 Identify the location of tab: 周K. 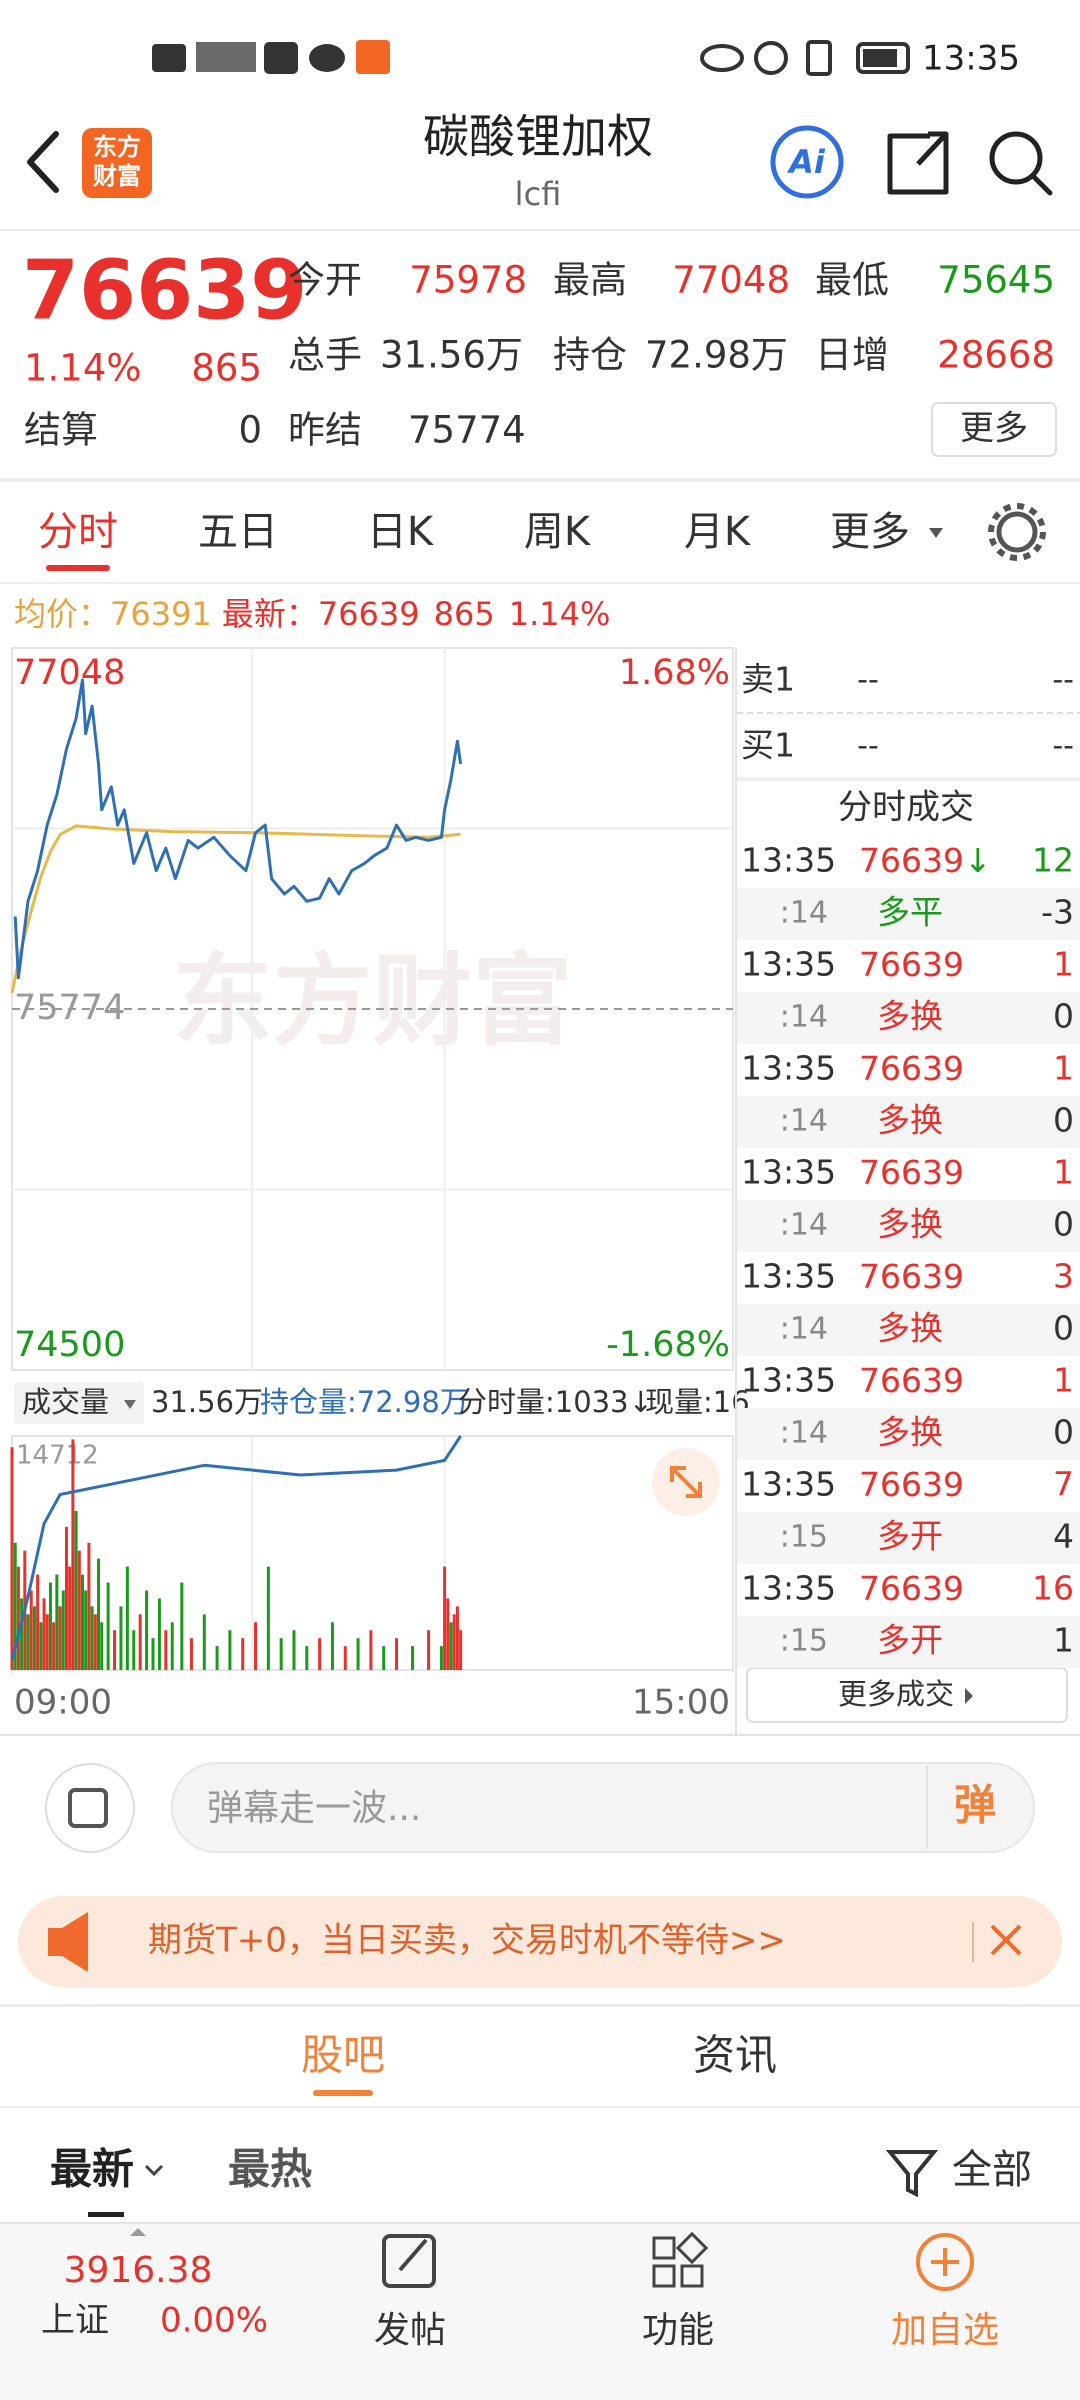
(558, 532).